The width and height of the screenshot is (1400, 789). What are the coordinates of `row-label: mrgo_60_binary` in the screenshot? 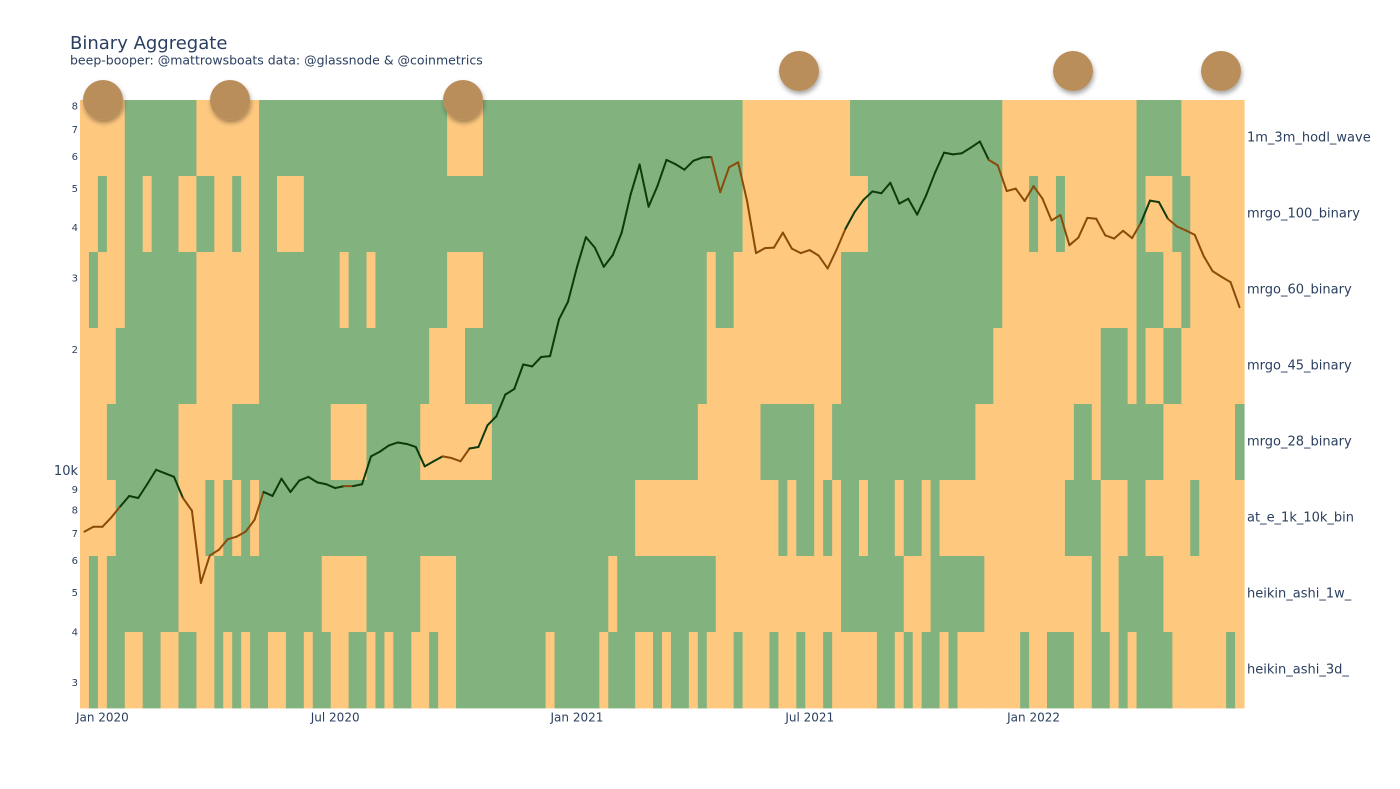 It's located at (1299, 290).